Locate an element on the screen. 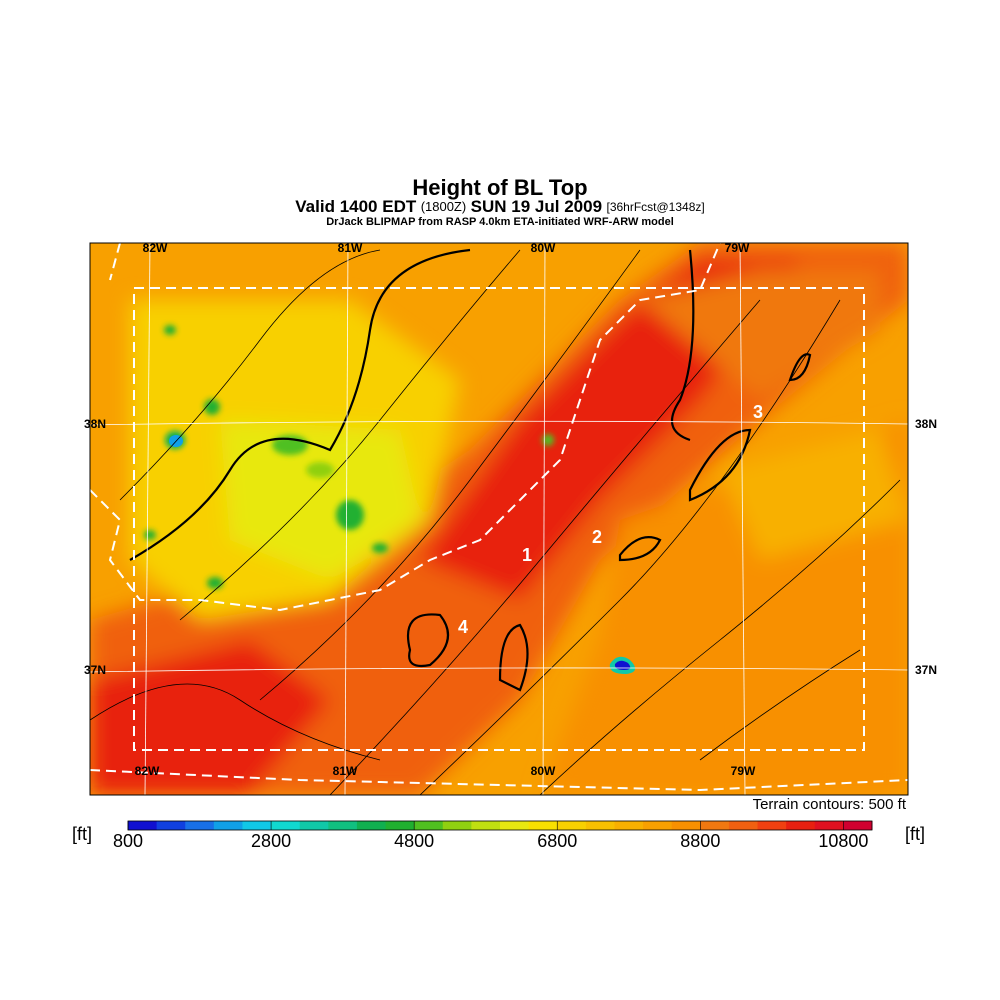  colorbar-label: 4800 is located at coordinates (414, 841).